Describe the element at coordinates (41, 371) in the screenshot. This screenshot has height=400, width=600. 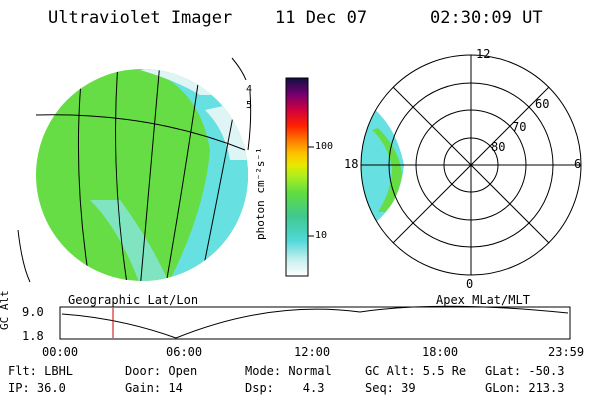
I see `filter-info: Flt: LBHL` at that location.